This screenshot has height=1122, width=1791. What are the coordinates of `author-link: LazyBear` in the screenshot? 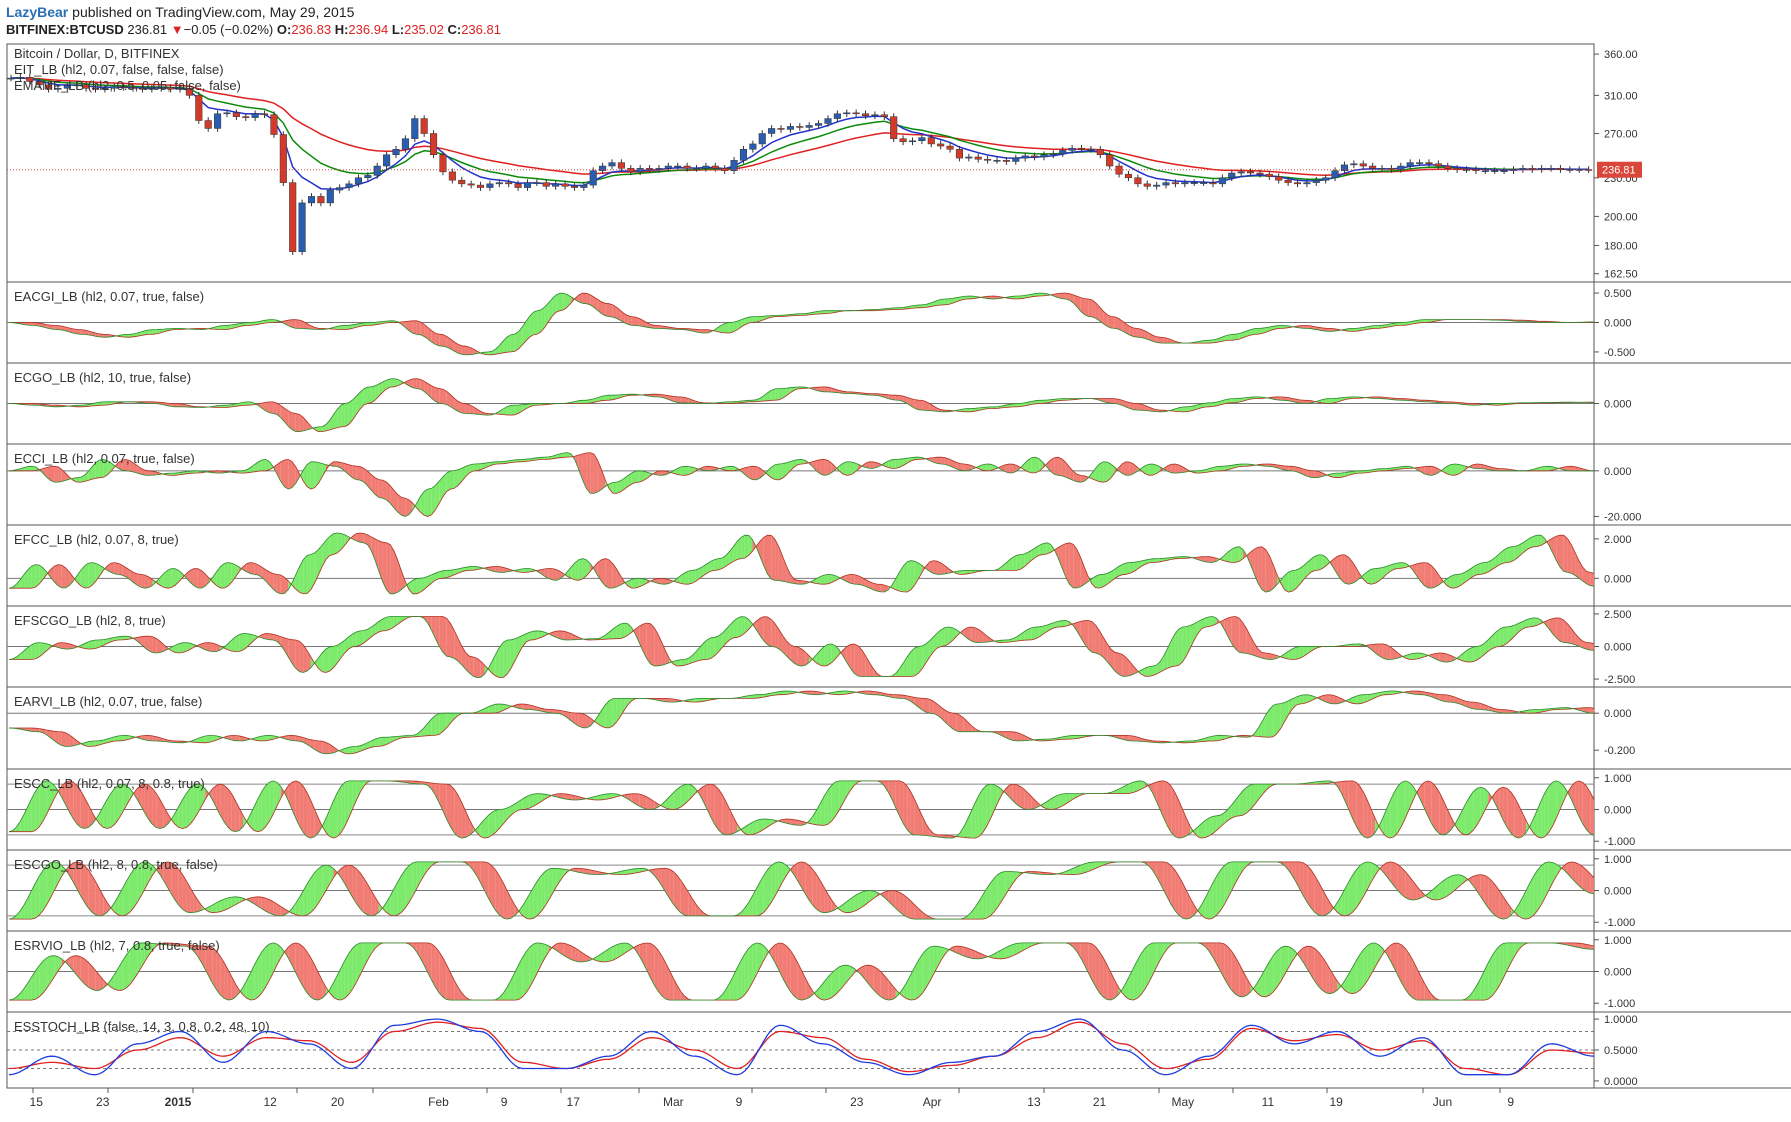 It's located at (37, 12).